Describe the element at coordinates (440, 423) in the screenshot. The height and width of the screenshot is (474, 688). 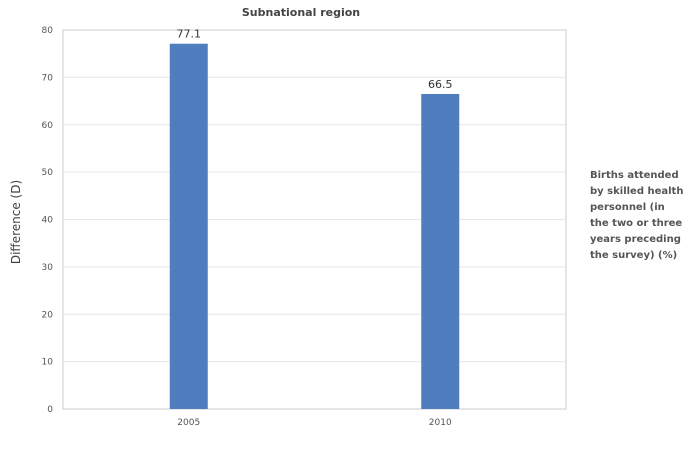
I see `x-tick-label: 2010` at that location.